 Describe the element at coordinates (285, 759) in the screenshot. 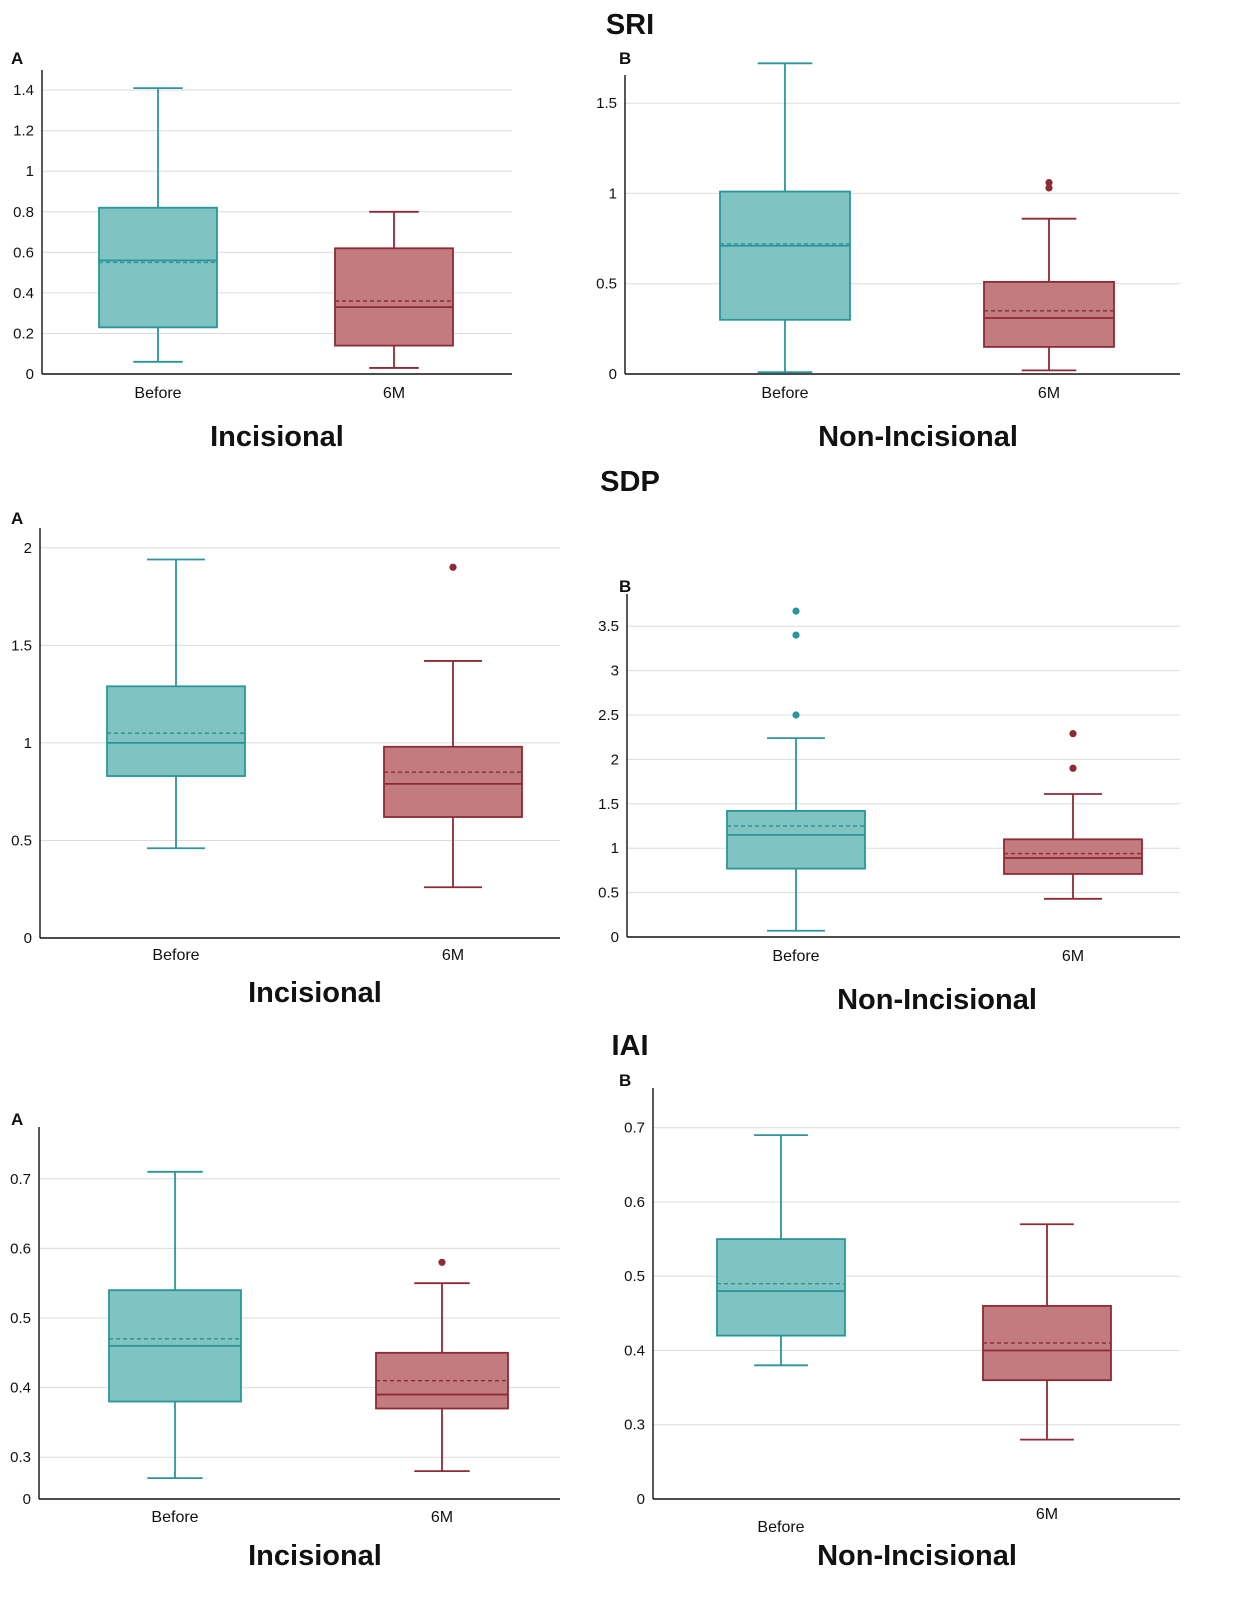

I see `chart-sdp-a: A 0 0.5 1 1.5 2 Before 6M Incisional` at that location.